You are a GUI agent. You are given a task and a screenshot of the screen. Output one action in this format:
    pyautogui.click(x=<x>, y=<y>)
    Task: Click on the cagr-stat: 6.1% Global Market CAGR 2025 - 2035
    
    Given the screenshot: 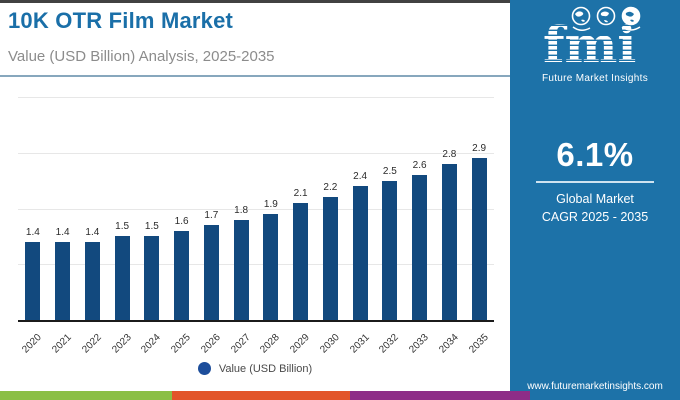 What is the action you would take?
    pyautogui.click(x=595, y=181)
    